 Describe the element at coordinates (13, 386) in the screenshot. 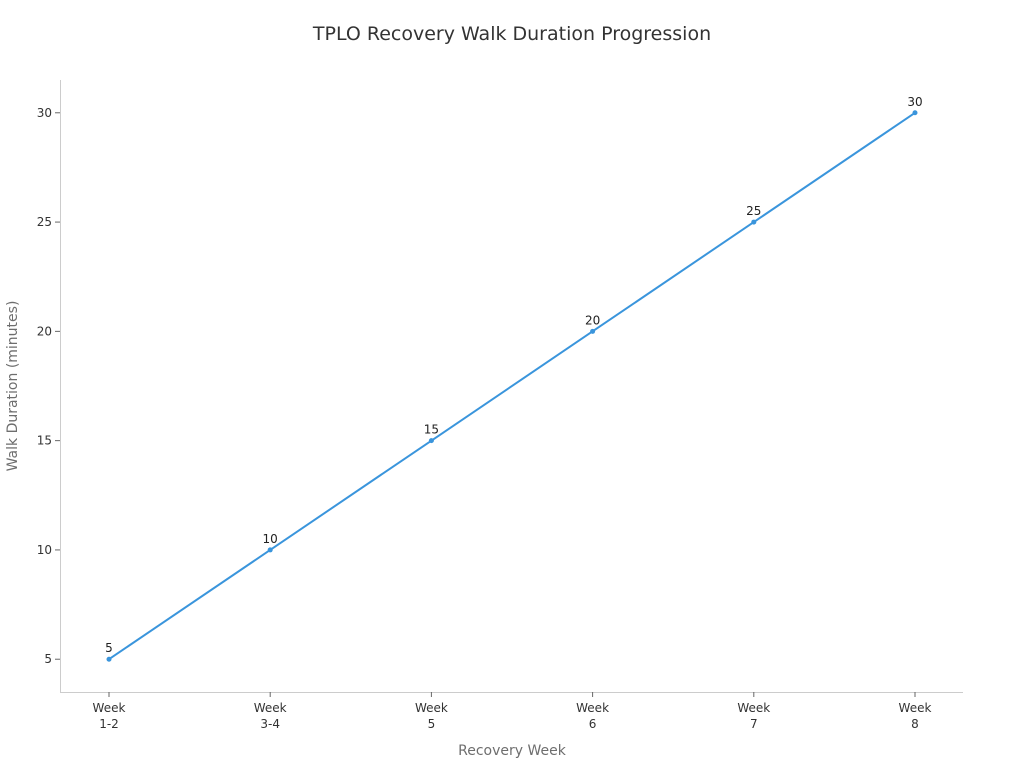

I see `y-axis-title: Walk Duration (minutes)` at that location.